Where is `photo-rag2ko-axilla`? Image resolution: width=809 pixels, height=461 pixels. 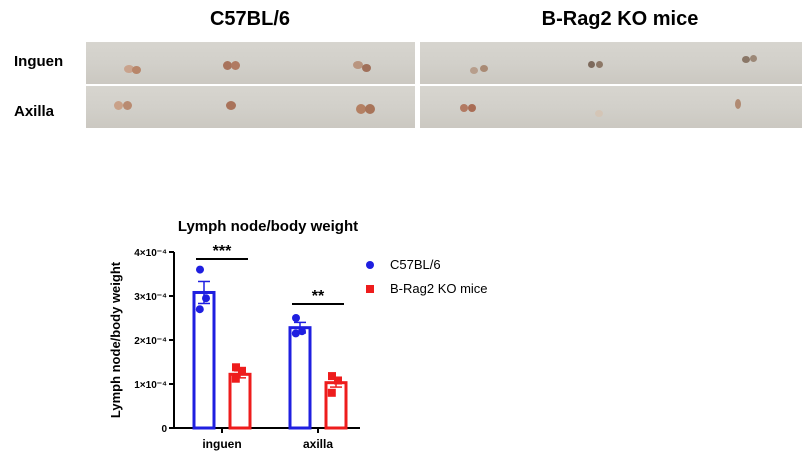 photo-rag2ko-axilla is located at coordinates (611, 107).